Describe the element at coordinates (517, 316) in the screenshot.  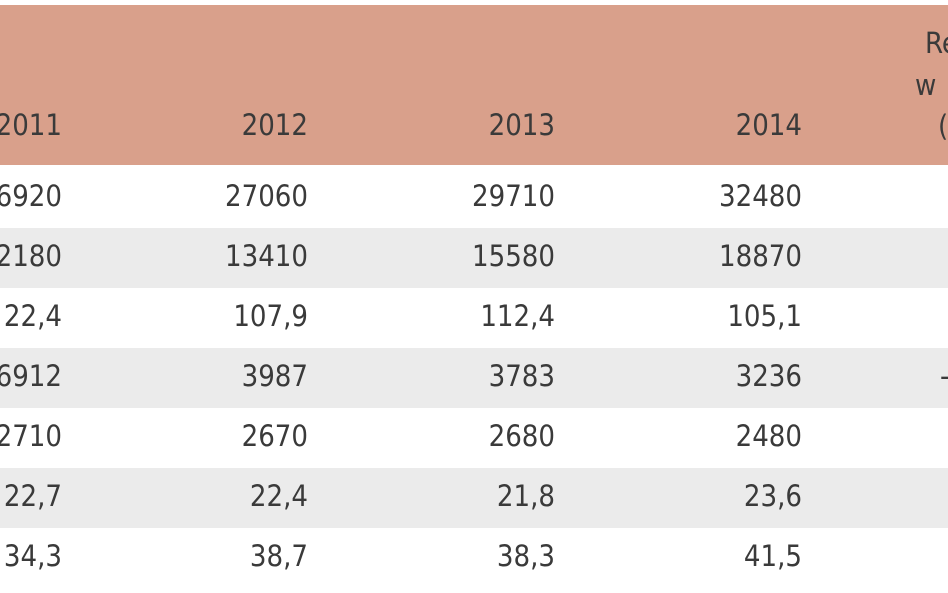
I see `cell: 112,4` at that location.